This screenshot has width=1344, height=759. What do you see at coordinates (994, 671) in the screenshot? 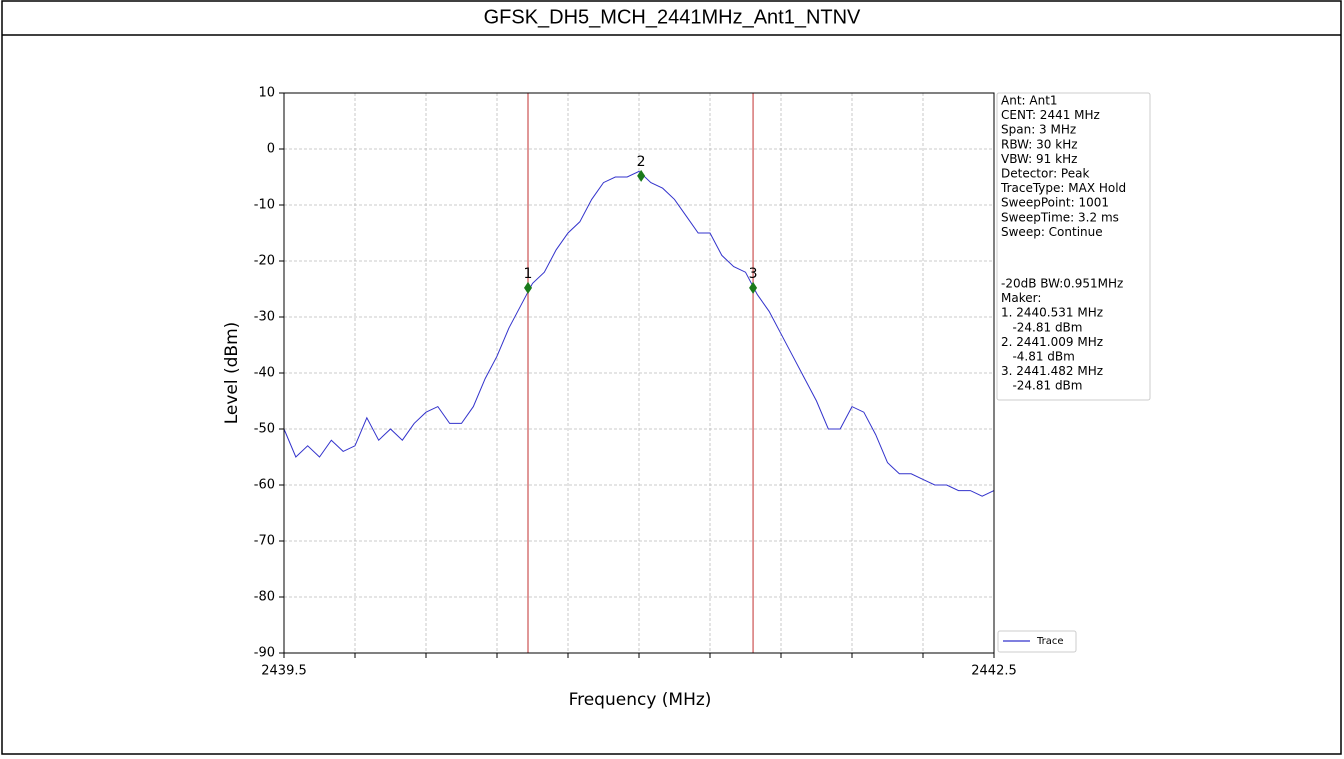
I see `x-tick-label: 2442.5` at bounding box center [994, 671].